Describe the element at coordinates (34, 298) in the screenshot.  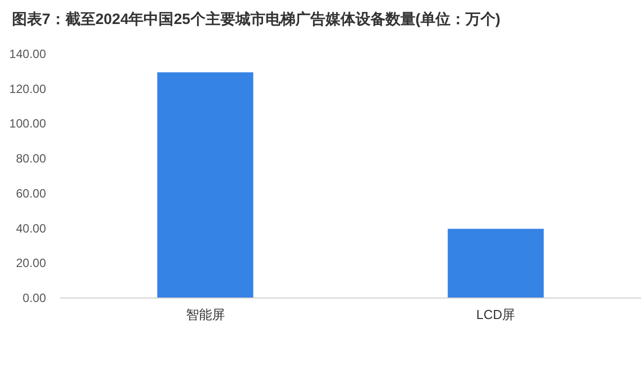
I see `y-tick-label: 0.00` at that location.